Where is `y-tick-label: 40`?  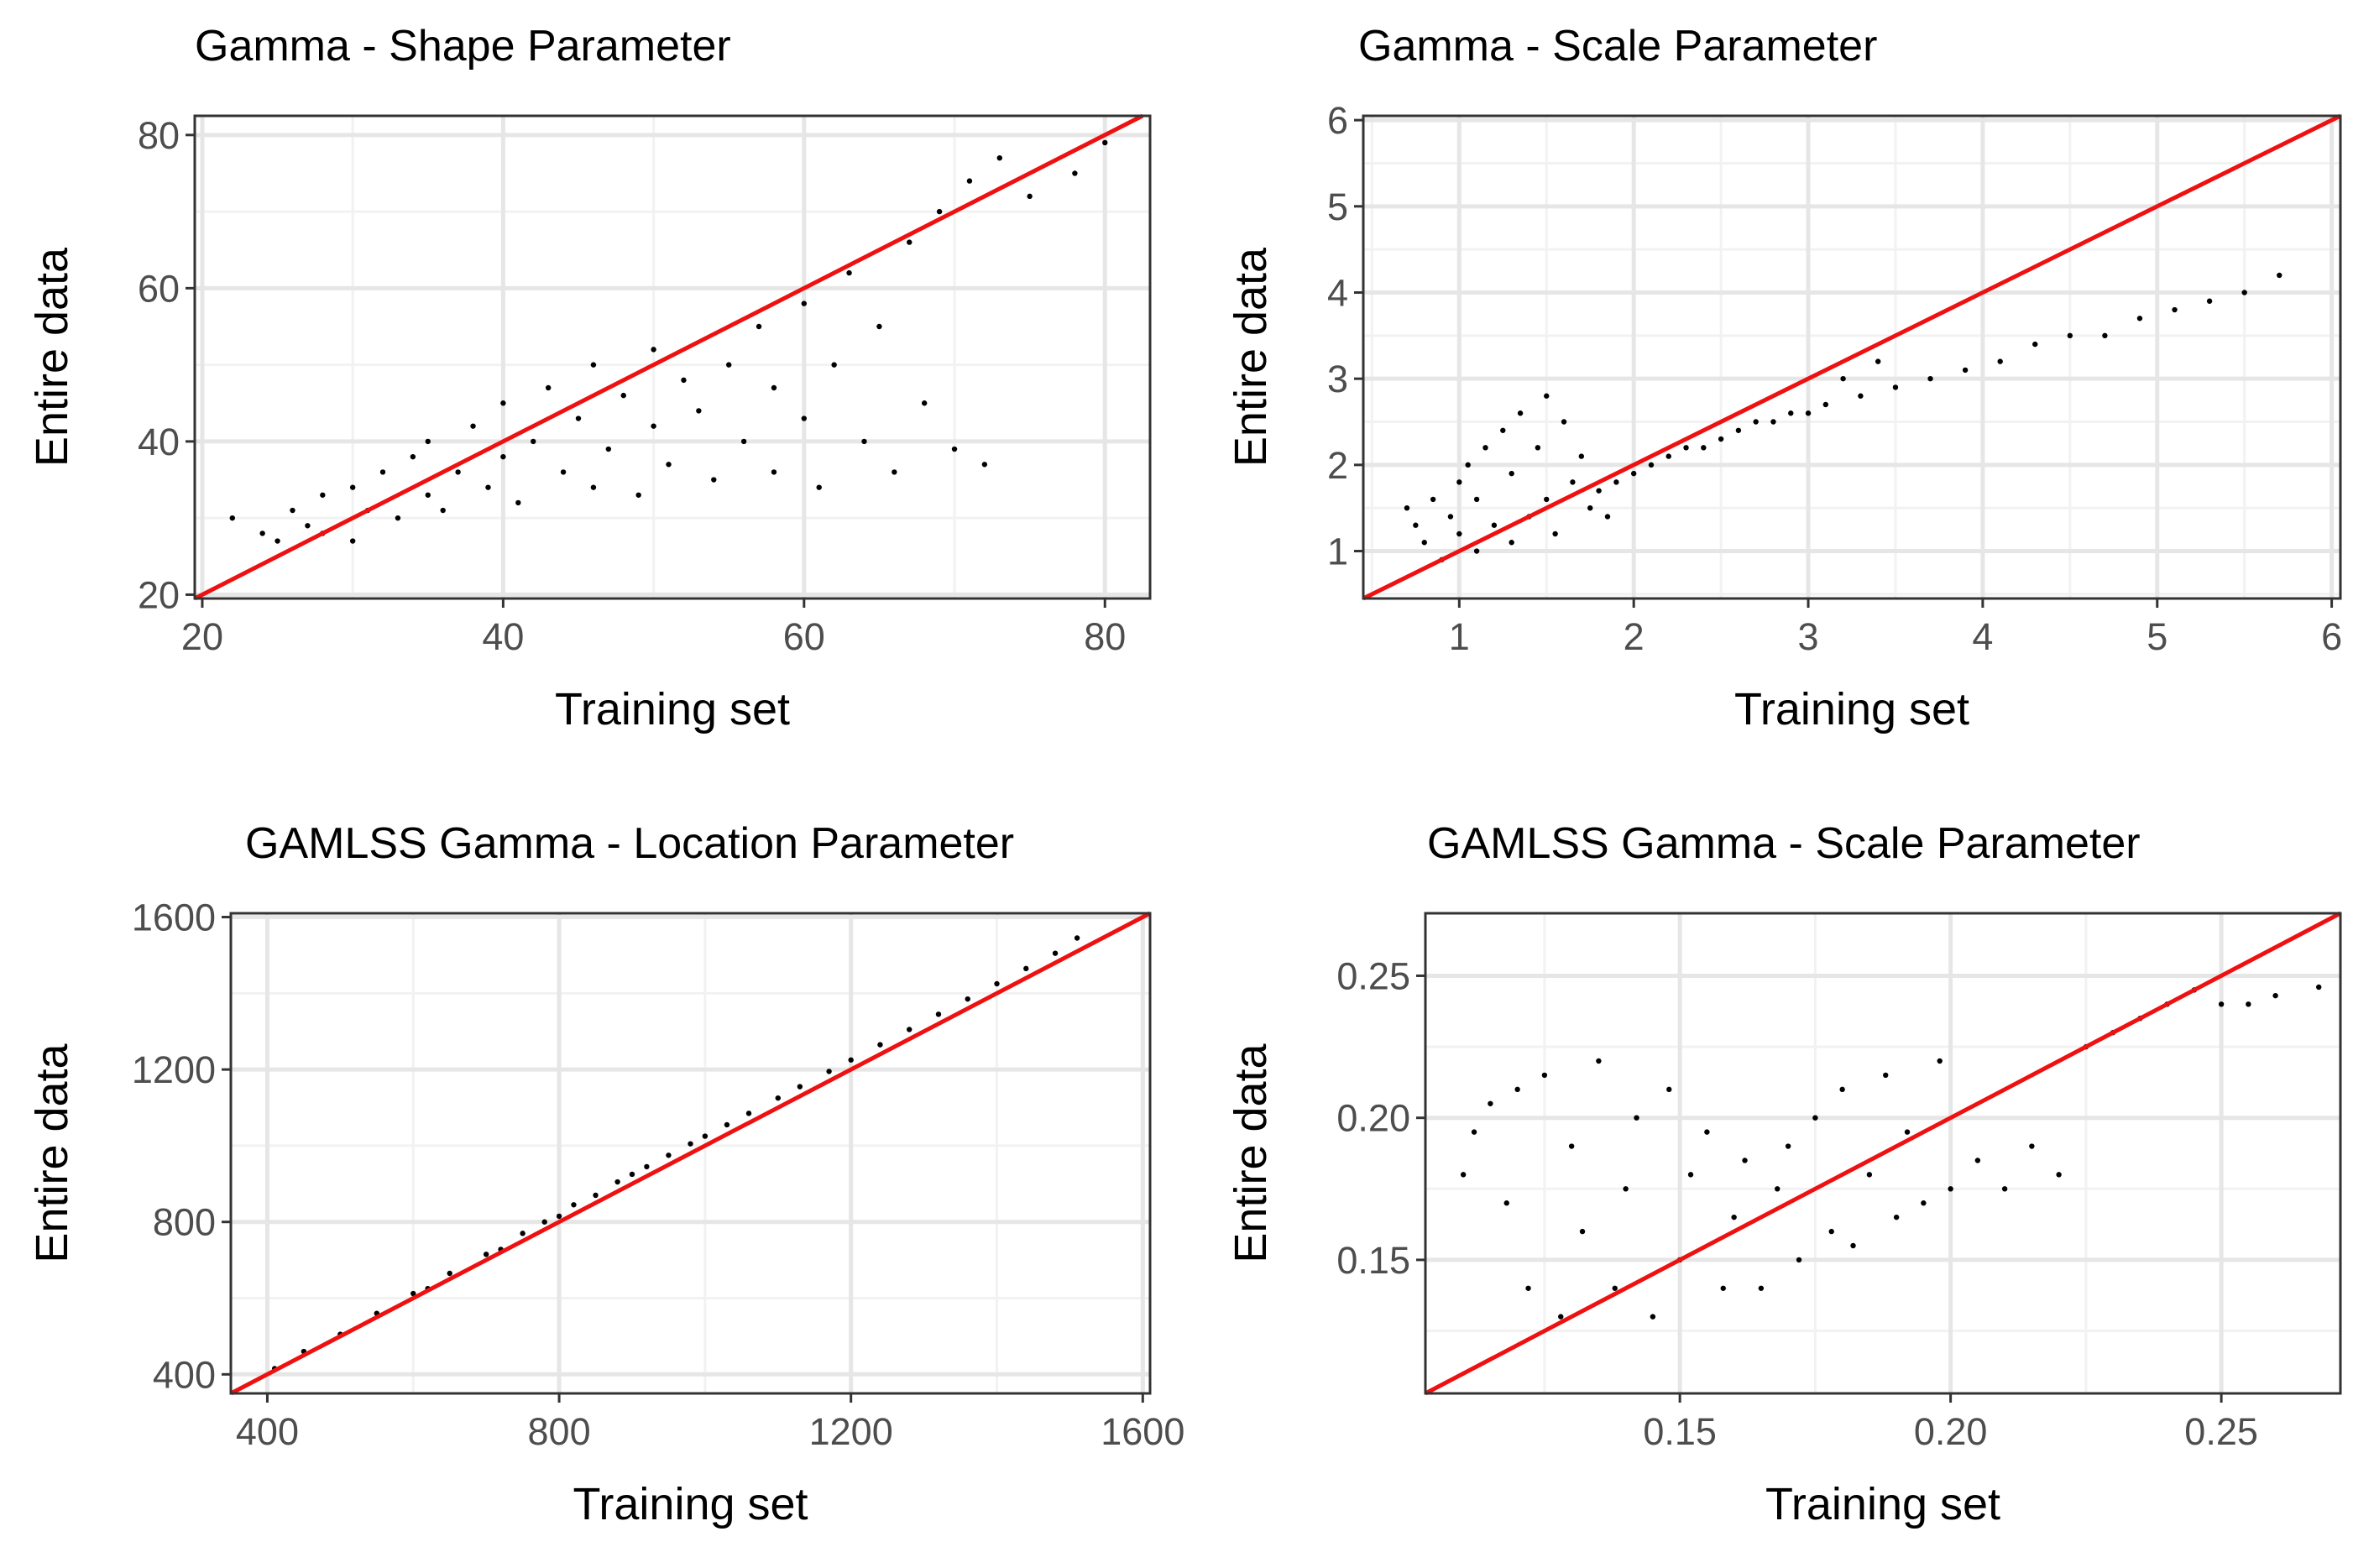 y-tick-label: 40 is located at coordinates (159, 442).